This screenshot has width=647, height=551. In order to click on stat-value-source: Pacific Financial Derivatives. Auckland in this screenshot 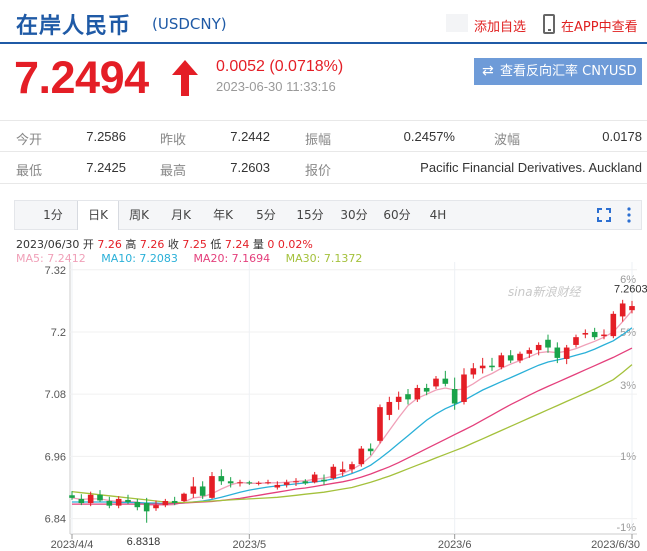, I will do `click(531, 167)`.